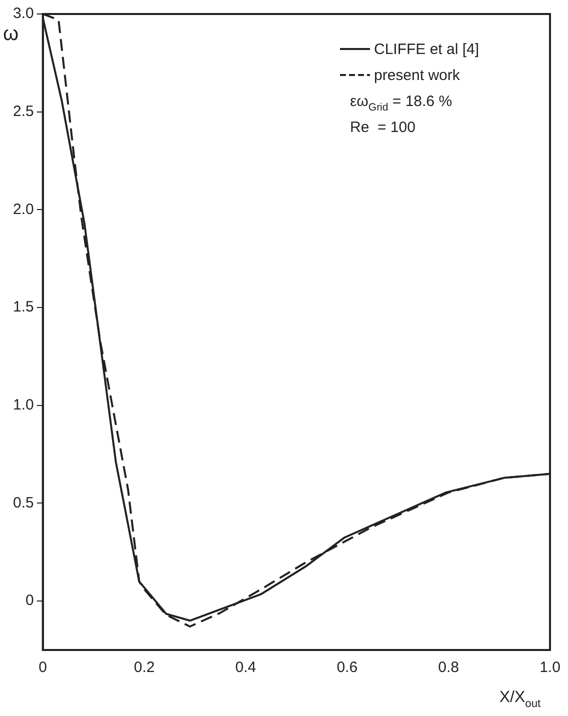  Describe the element at coordinates (417, 75) in the screenshot. I see `legend-label: present work` at that location.